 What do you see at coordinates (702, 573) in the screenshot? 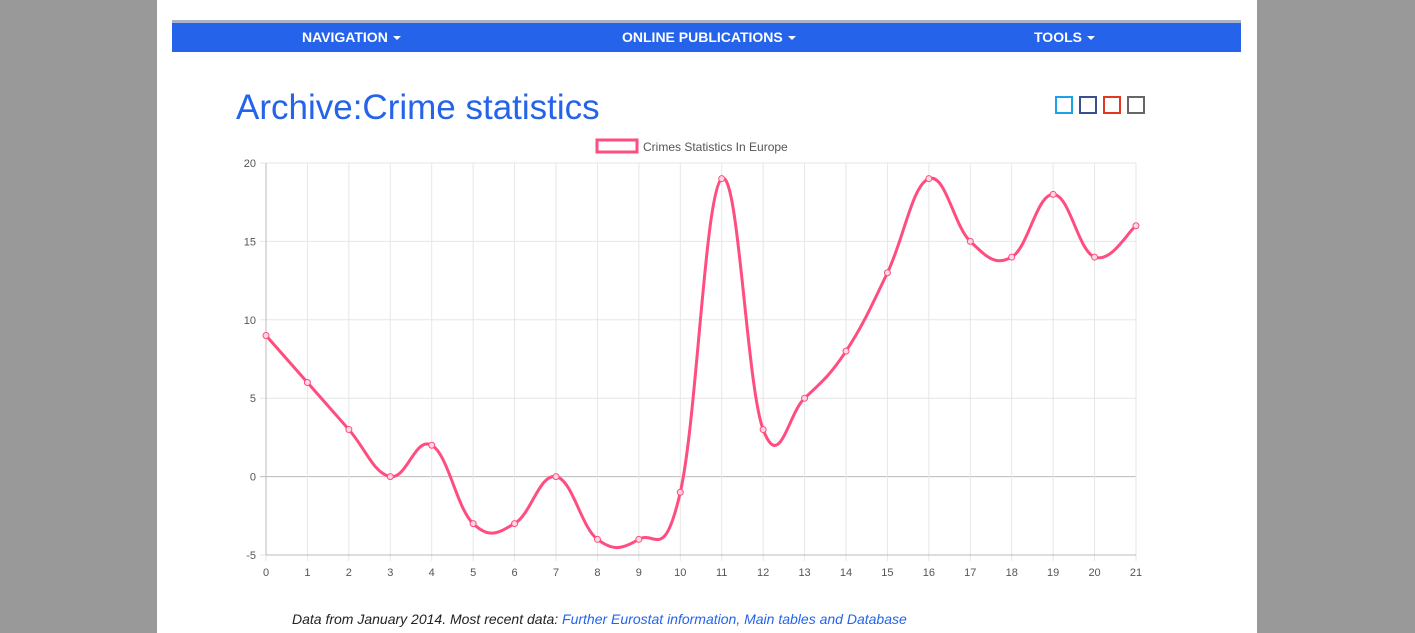
I see `x-axis-ticks: 0 1 2 3 4 5 6 7 8 9 10 11 12 13 14 15 16 17 18 19 20 21` at bounding box center [702, 573].